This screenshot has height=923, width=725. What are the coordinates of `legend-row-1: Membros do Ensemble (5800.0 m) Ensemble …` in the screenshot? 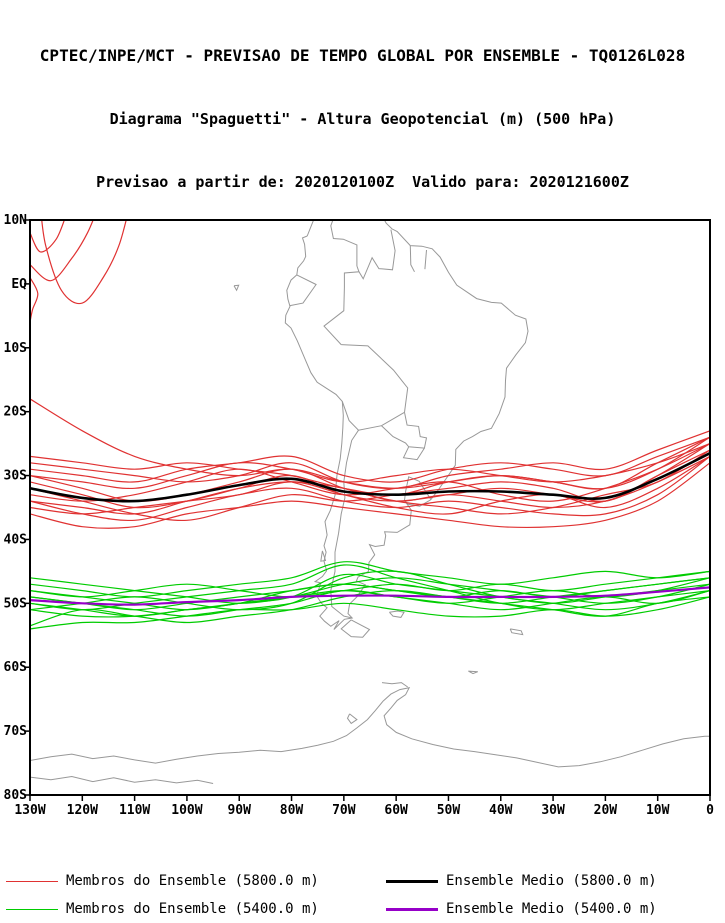 It's located at (365, 881).